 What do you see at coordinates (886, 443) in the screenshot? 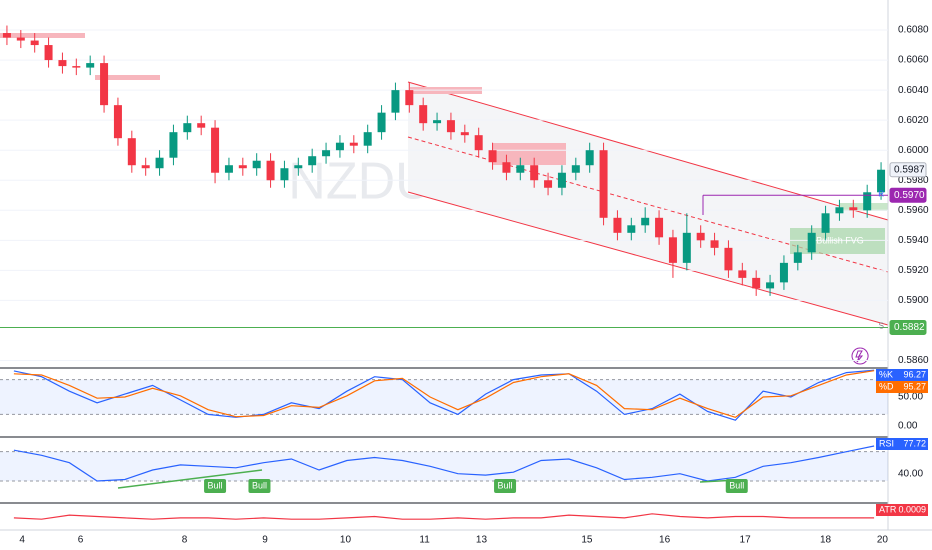
I see `legend-name: RSI` at bounding box center [886, 443].